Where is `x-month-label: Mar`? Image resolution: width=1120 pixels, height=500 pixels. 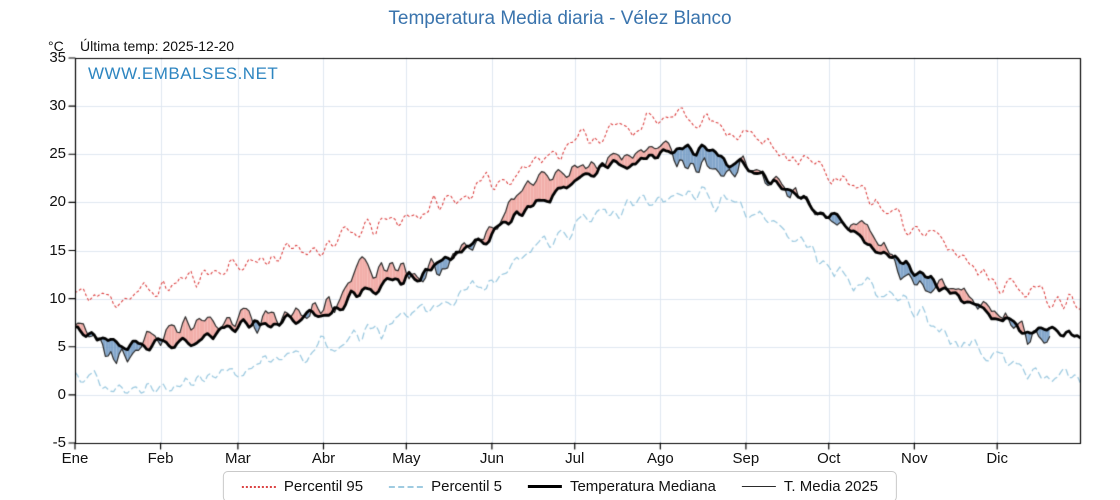 x-month-label: Mar is located at coordinates (237, 458).